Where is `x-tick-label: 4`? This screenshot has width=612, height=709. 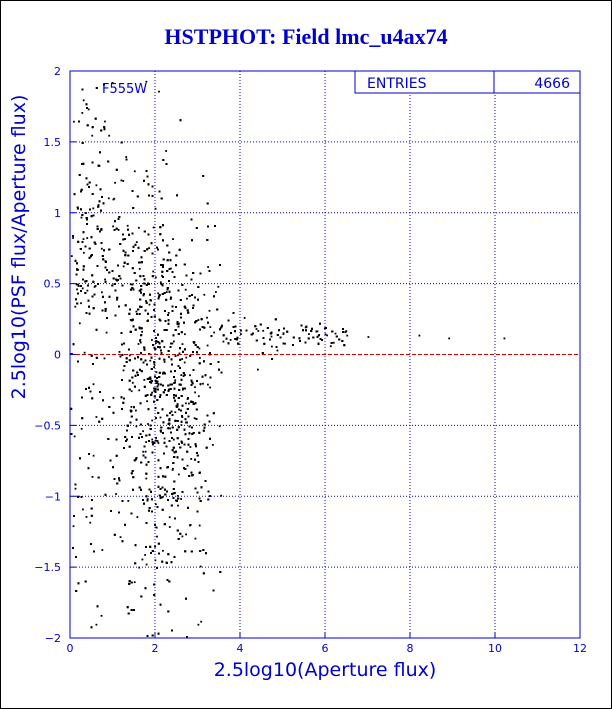
x-tick-label: 4 is located at coordinates (240, 648).